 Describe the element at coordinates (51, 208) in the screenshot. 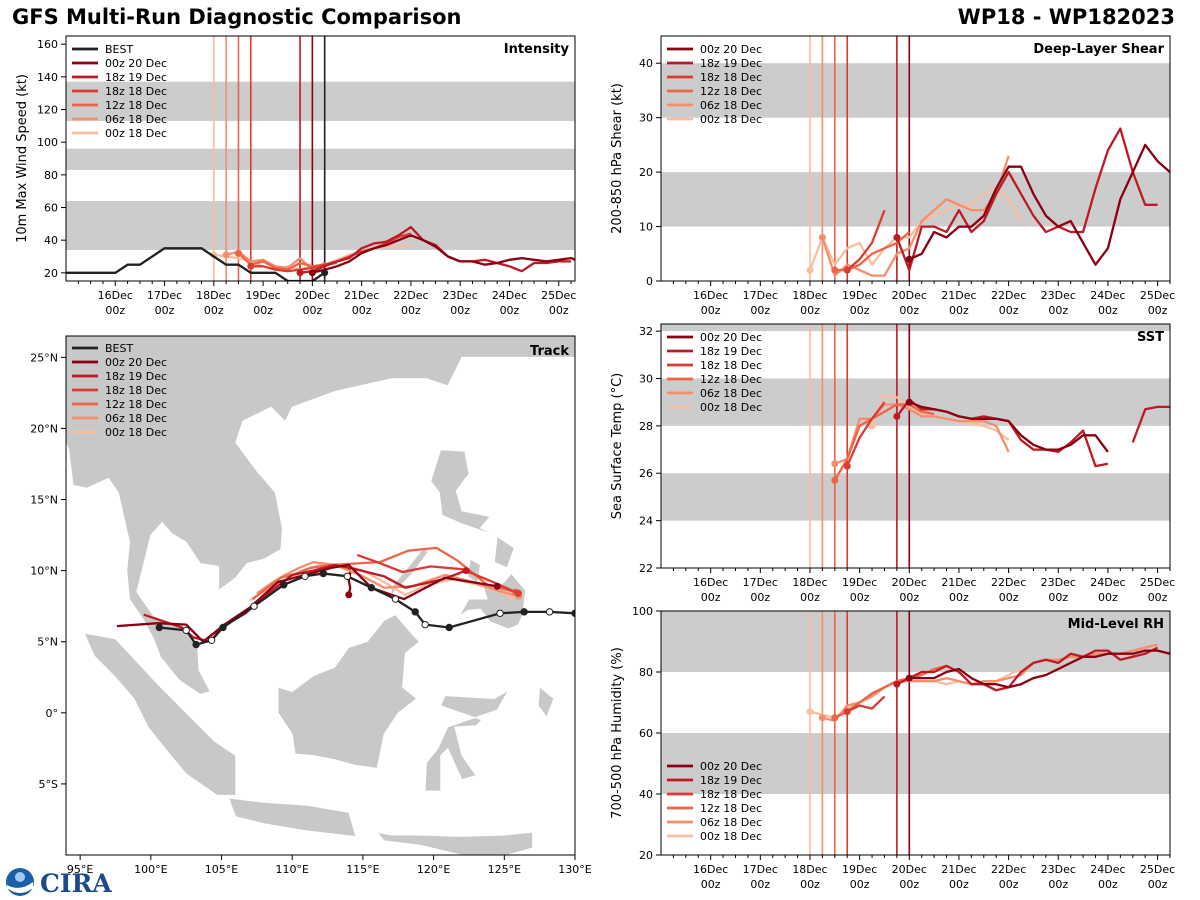

I see `y-tick-label: 60` at that location.